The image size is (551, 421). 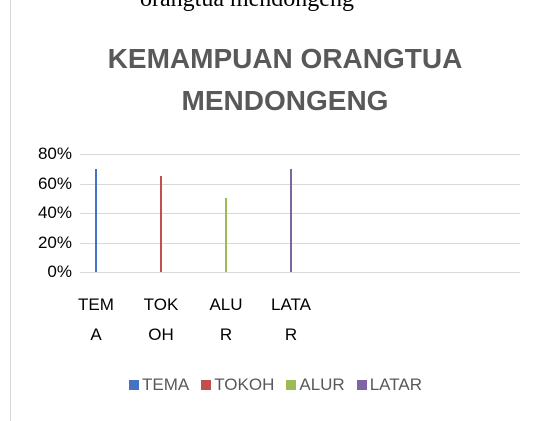 I want to click on legend-label: TEMA, so click(x=165, y=384).